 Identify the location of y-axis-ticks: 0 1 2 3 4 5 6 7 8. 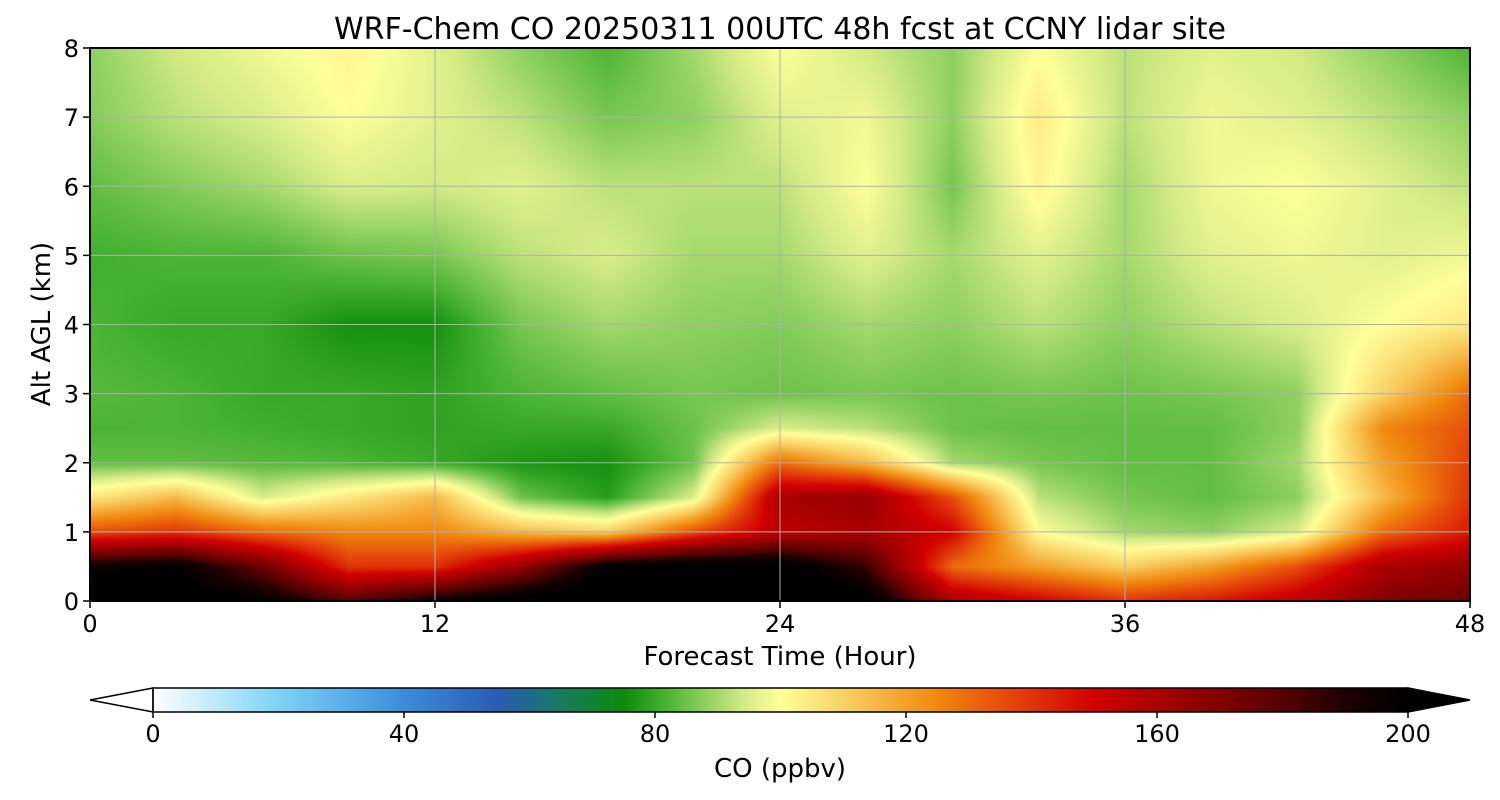
(77, 325).